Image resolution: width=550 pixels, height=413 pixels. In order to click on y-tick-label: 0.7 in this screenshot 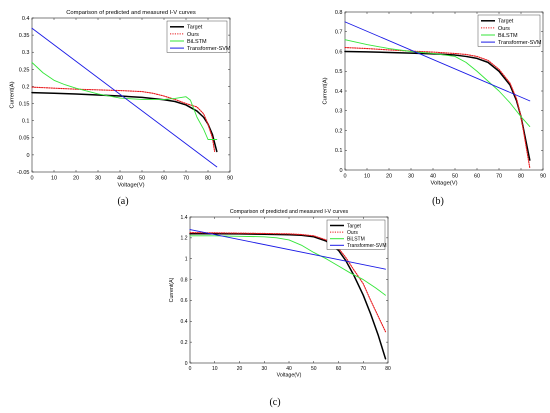, I will do `click(339, 33)`.